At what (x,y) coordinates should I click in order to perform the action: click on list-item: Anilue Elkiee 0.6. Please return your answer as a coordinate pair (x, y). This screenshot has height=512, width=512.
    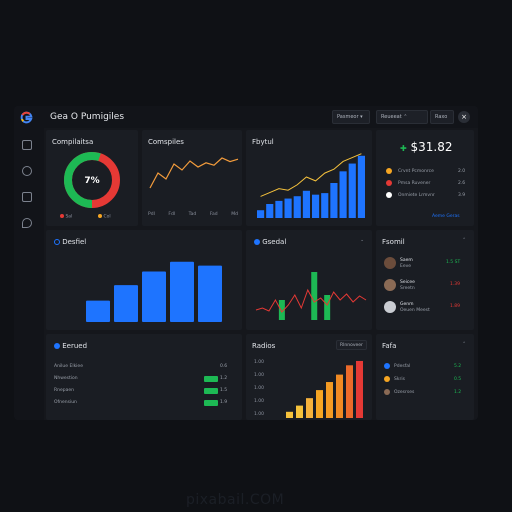
    Looking at the image, I should click on (144, 368).